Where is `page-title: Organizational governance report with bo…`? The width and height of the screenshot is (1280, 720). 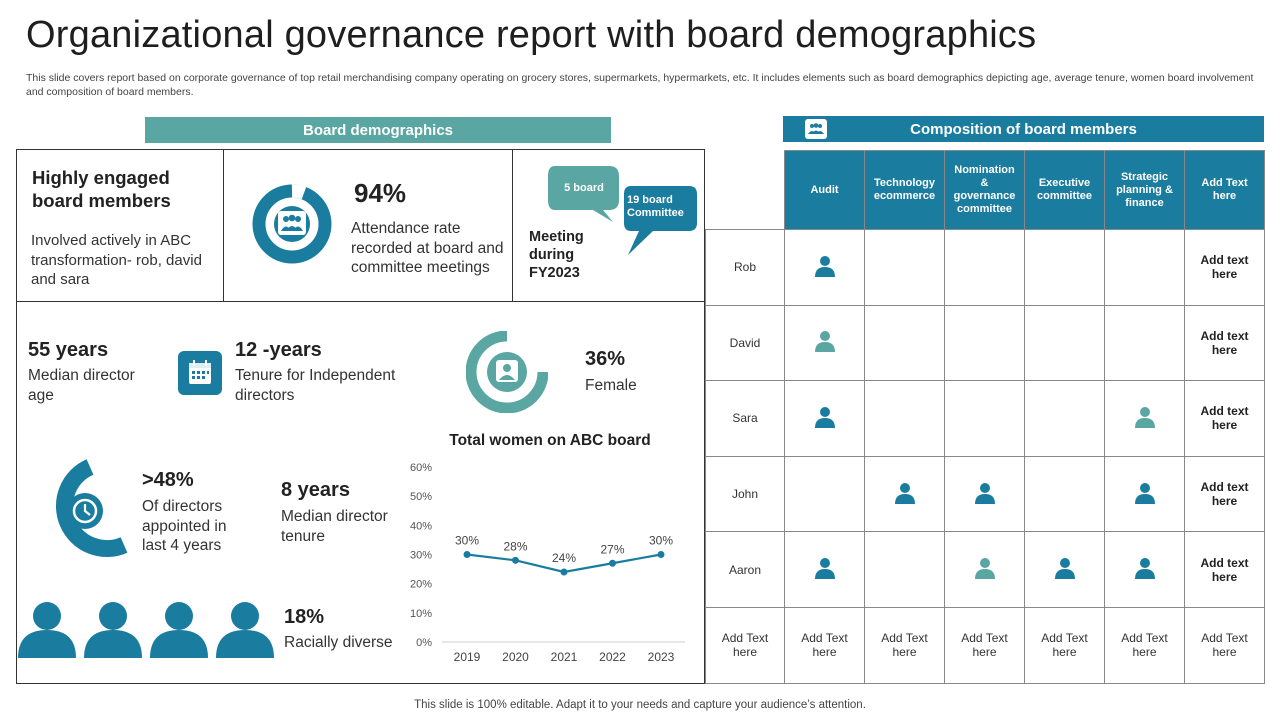
page-title: Organizational governance report with bo… is located at coordinates (531, 35).